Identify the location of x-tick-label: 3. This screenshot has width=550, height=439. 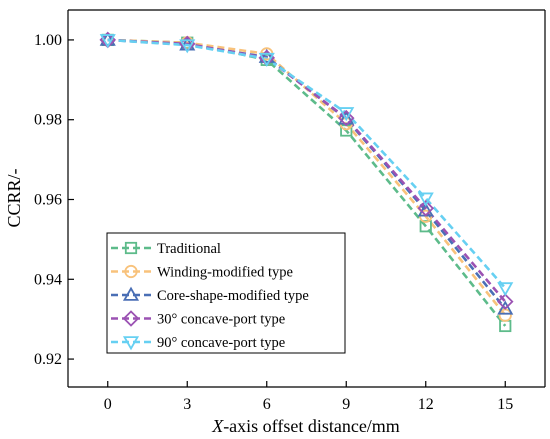
(187, 404).